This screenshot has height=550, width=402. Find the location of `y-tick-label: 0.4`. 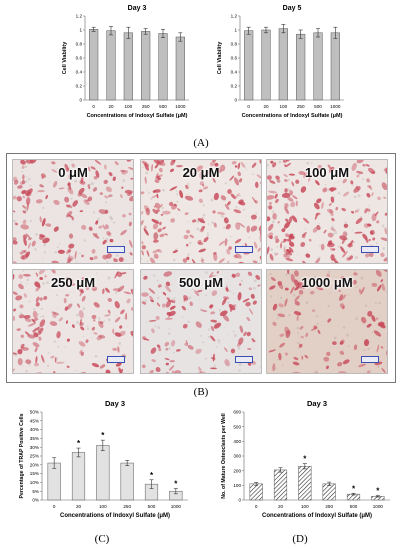

y-tick-label: 0.4 is located at coordinates (234, 72).